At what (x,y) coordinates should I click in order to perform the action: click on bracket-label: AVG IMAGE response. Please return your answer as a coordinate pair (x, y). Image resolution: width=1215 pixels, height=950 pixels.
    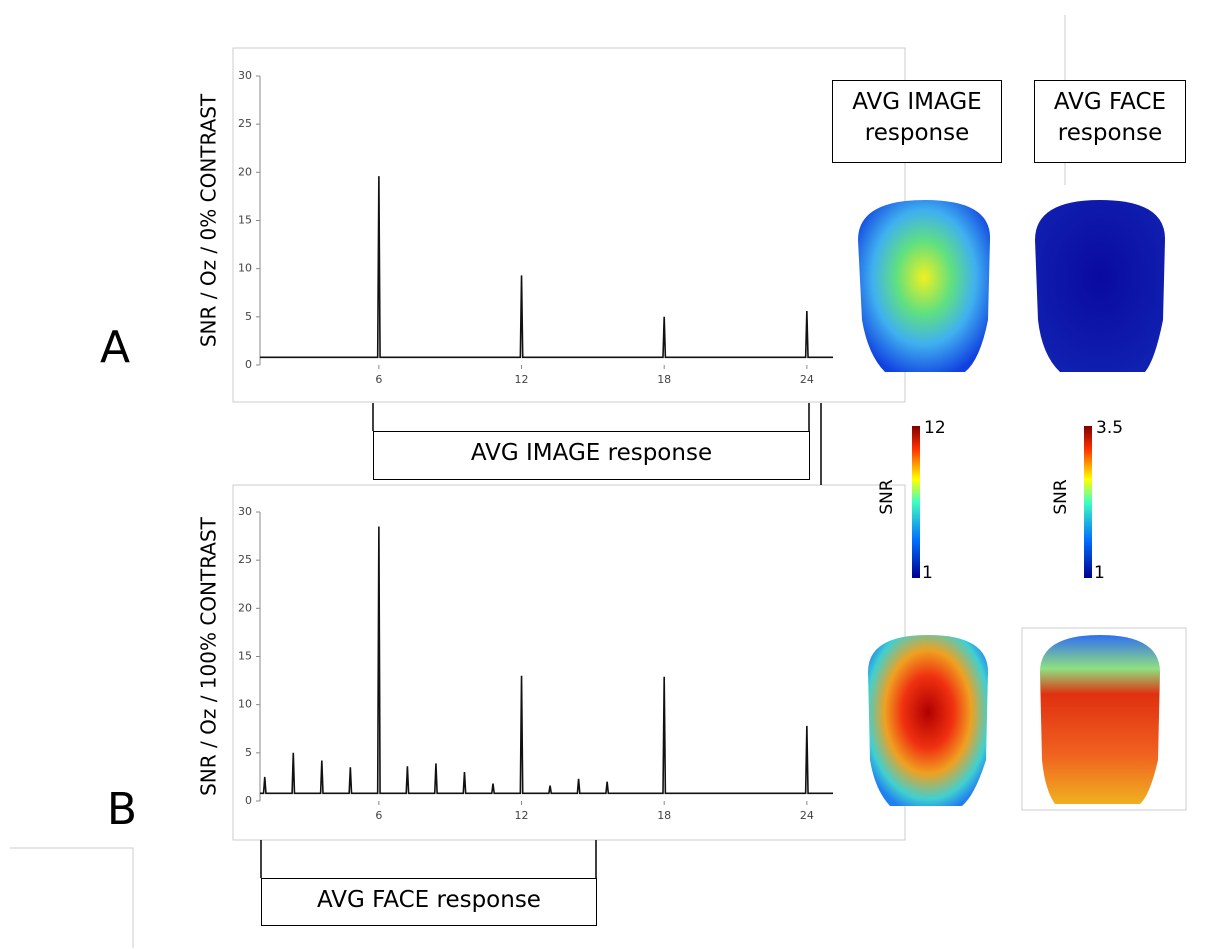
    Looking at the image, I should click on (591, 455).